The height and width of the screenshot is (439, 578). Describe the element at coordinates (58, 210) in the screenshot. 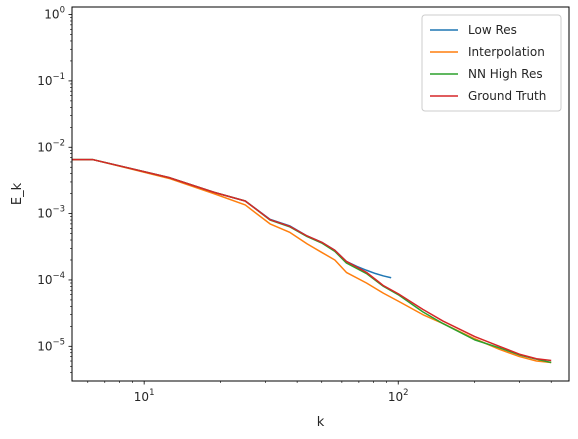

I see `y-tick-label-exp: −3` at that location.